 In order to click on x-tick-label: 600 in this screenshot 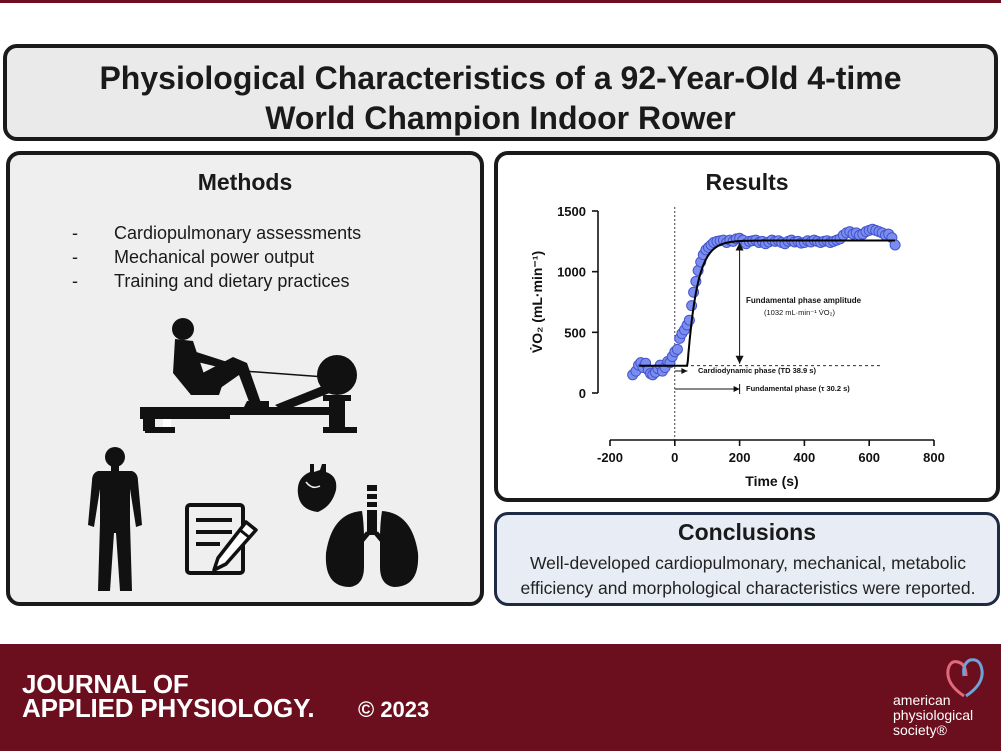, I will do `click(869, 457)`.